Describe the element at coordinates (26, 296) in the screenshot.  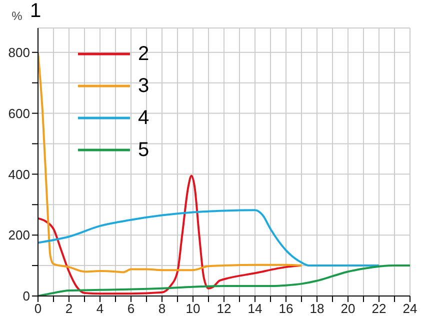
I see `y-tick-label: 0` at that location.